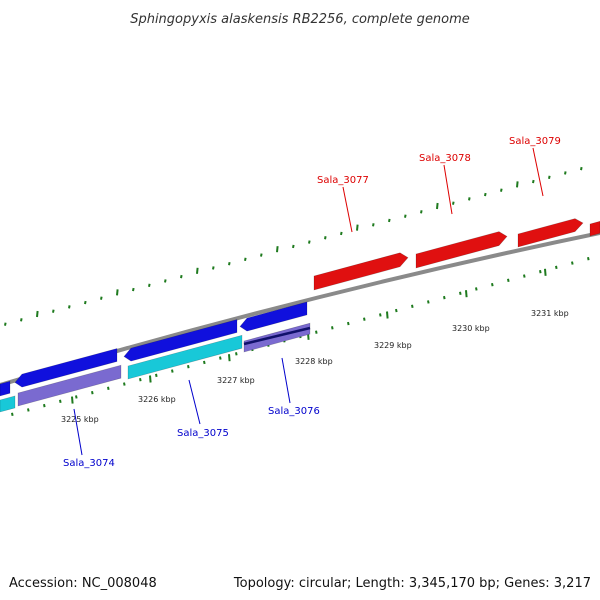  Describe the element at coordinates (80, 419) in the screenshot. I see `tick-label-3225: 3225 kbp` at that location.